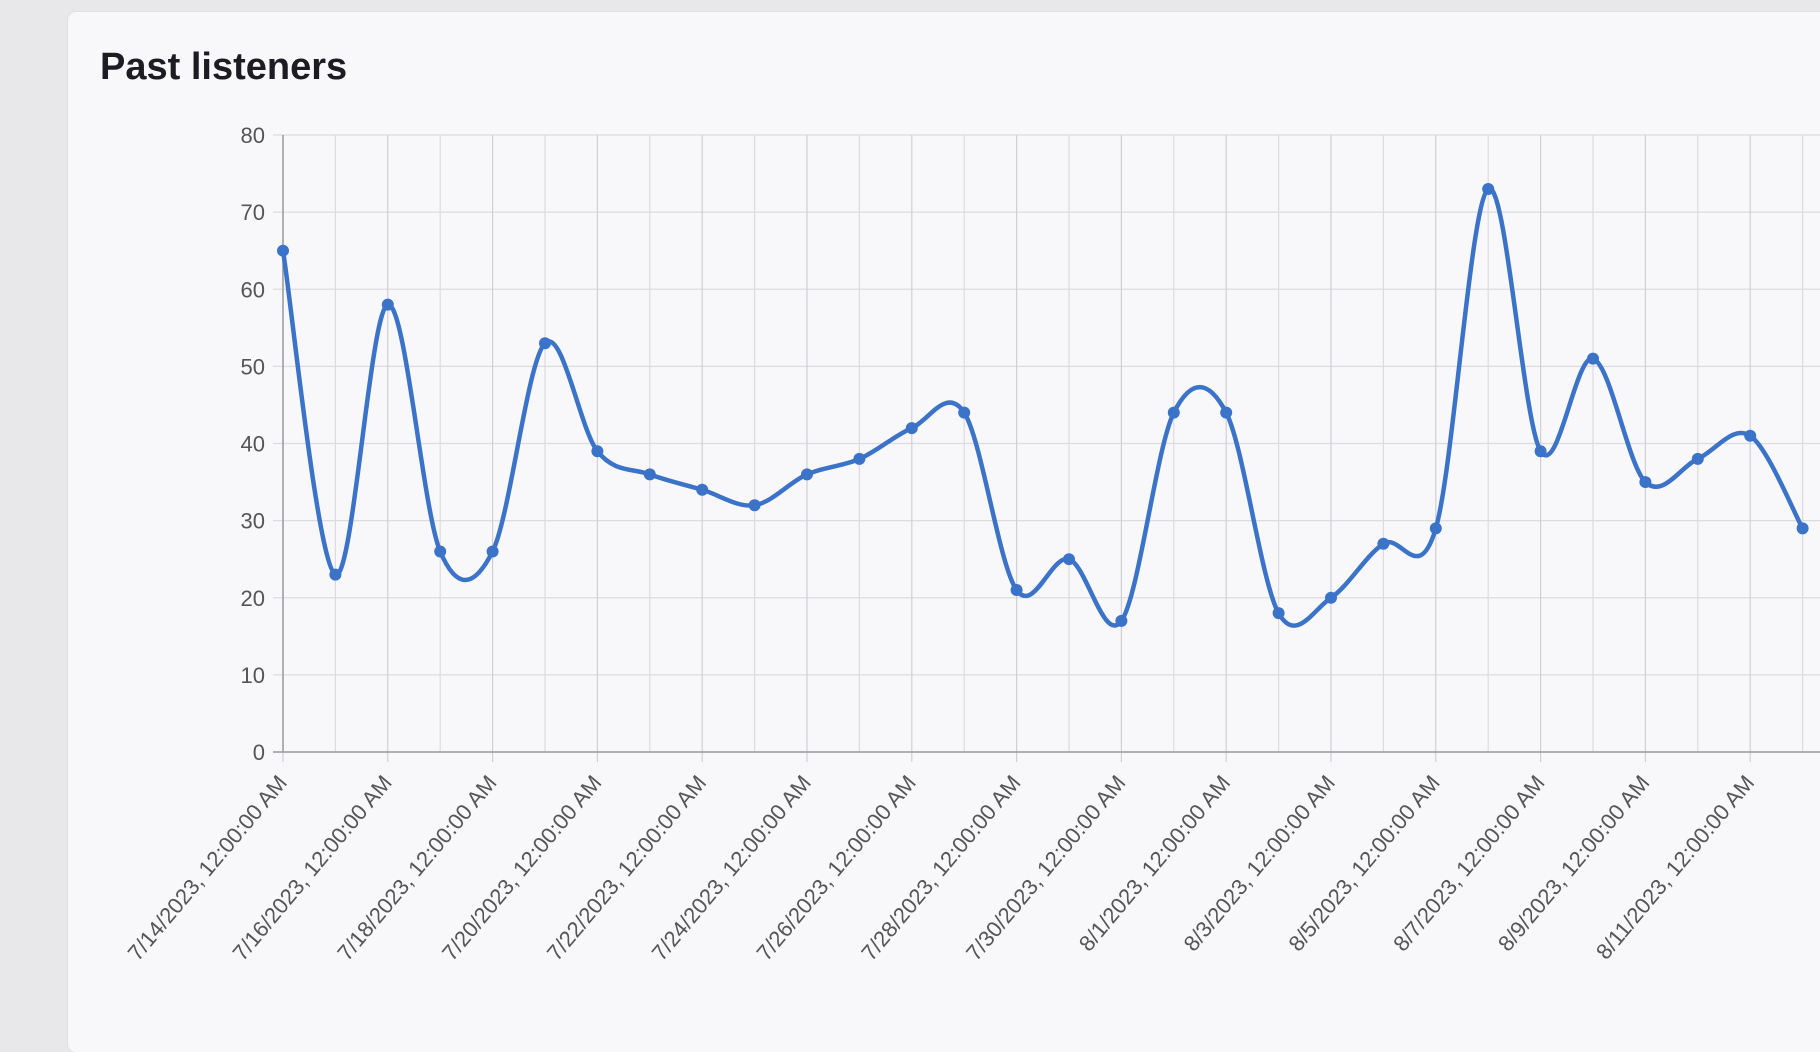 Image resolution: width=1820 pixels, height=1052 pixels. What do you see at coordinates (253, 289) in the screenshot?
I see `y-tick-label: 60` at bounding box center [253, 289].